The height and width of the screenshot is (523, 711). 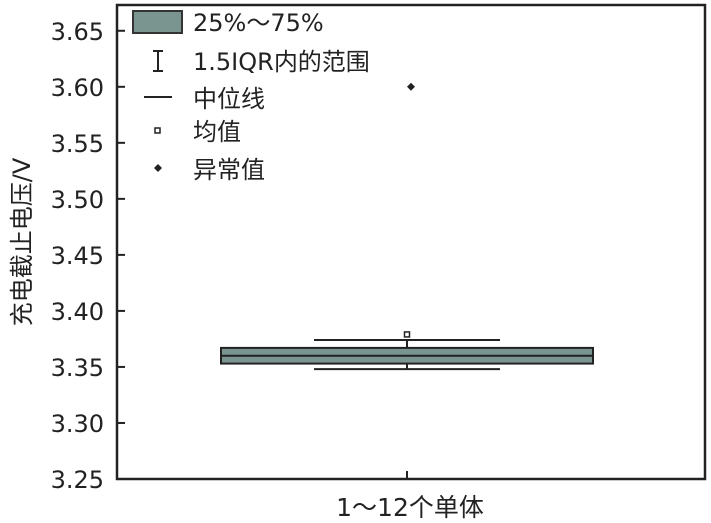 What do you see at coordinates (281, 62) in the screenshot?
I see `legend-label-range: 1.5IQR内的范围` at bounding box center [281, 62].